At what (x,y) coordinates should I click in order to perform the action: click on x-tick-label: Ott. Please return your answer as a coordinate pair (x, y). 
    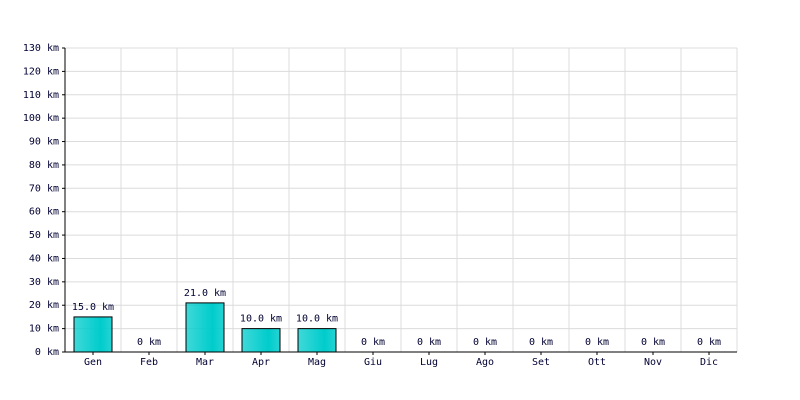
    Looking at the image, I should click on (597, 362).